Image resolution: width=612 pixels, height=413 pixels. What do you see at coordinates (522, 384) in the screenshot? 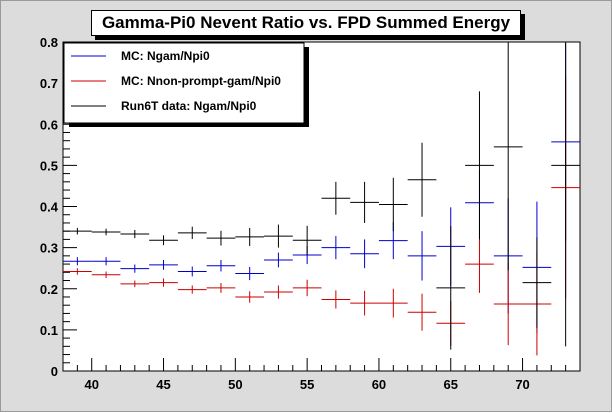
I see `x-tick-label: 70` at bounding box center [522, 384].